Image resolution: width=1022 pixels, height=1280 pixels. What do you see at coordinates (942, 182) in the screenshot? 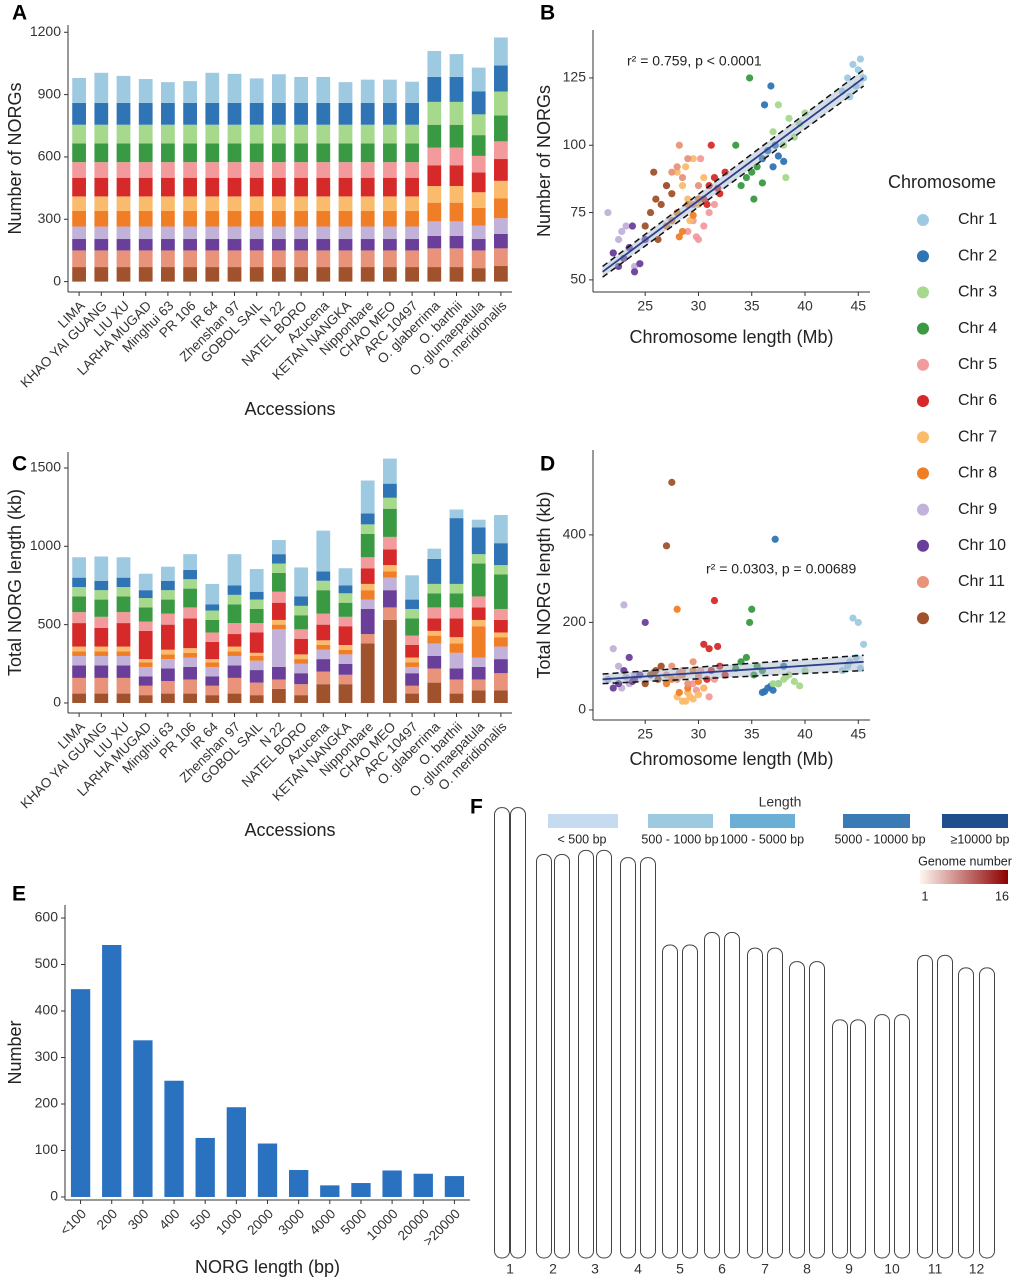
I see `legend-title: Chromosome` at bounding box center [942, 182].